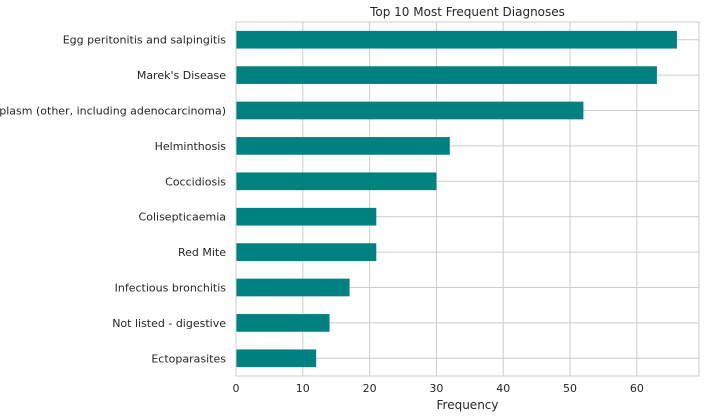 The height and width of the screenshot is (420, 708). What do you see at coordinates (503, 388) in the screenshot?
I see `x-tick-label: 40` at bounding box center [503, 388].